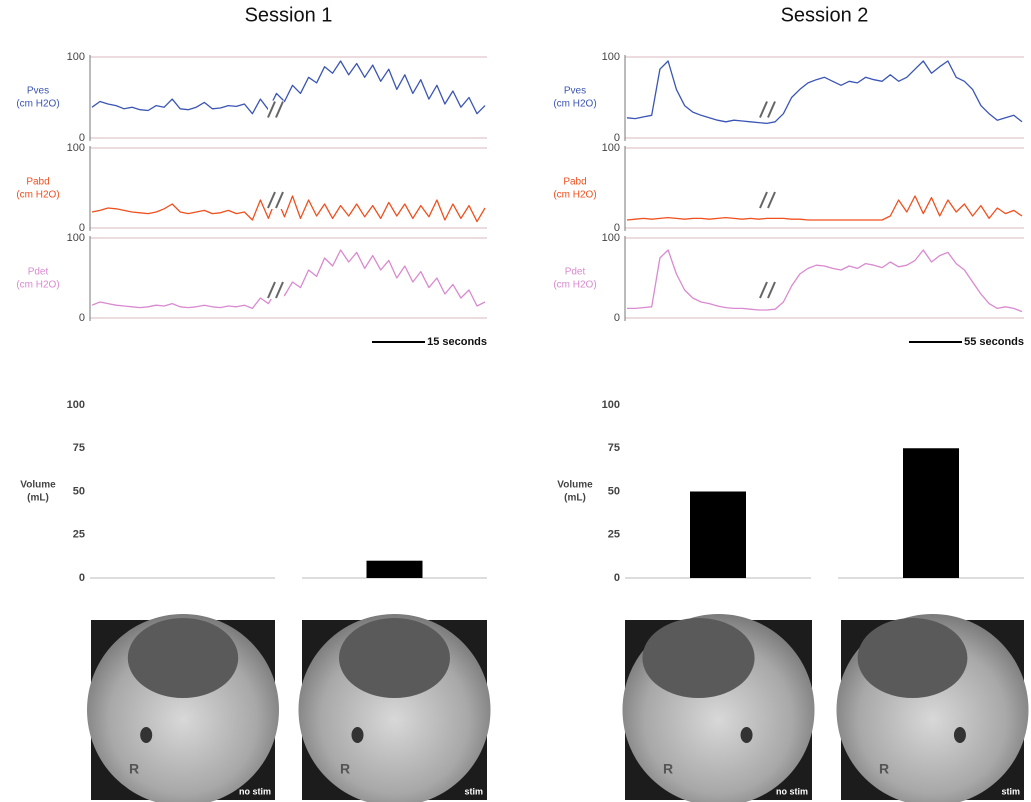 The height and width of the screenshot is (802, 1031). I want to click on scale-label: 55 seconds, so click(994, 342).